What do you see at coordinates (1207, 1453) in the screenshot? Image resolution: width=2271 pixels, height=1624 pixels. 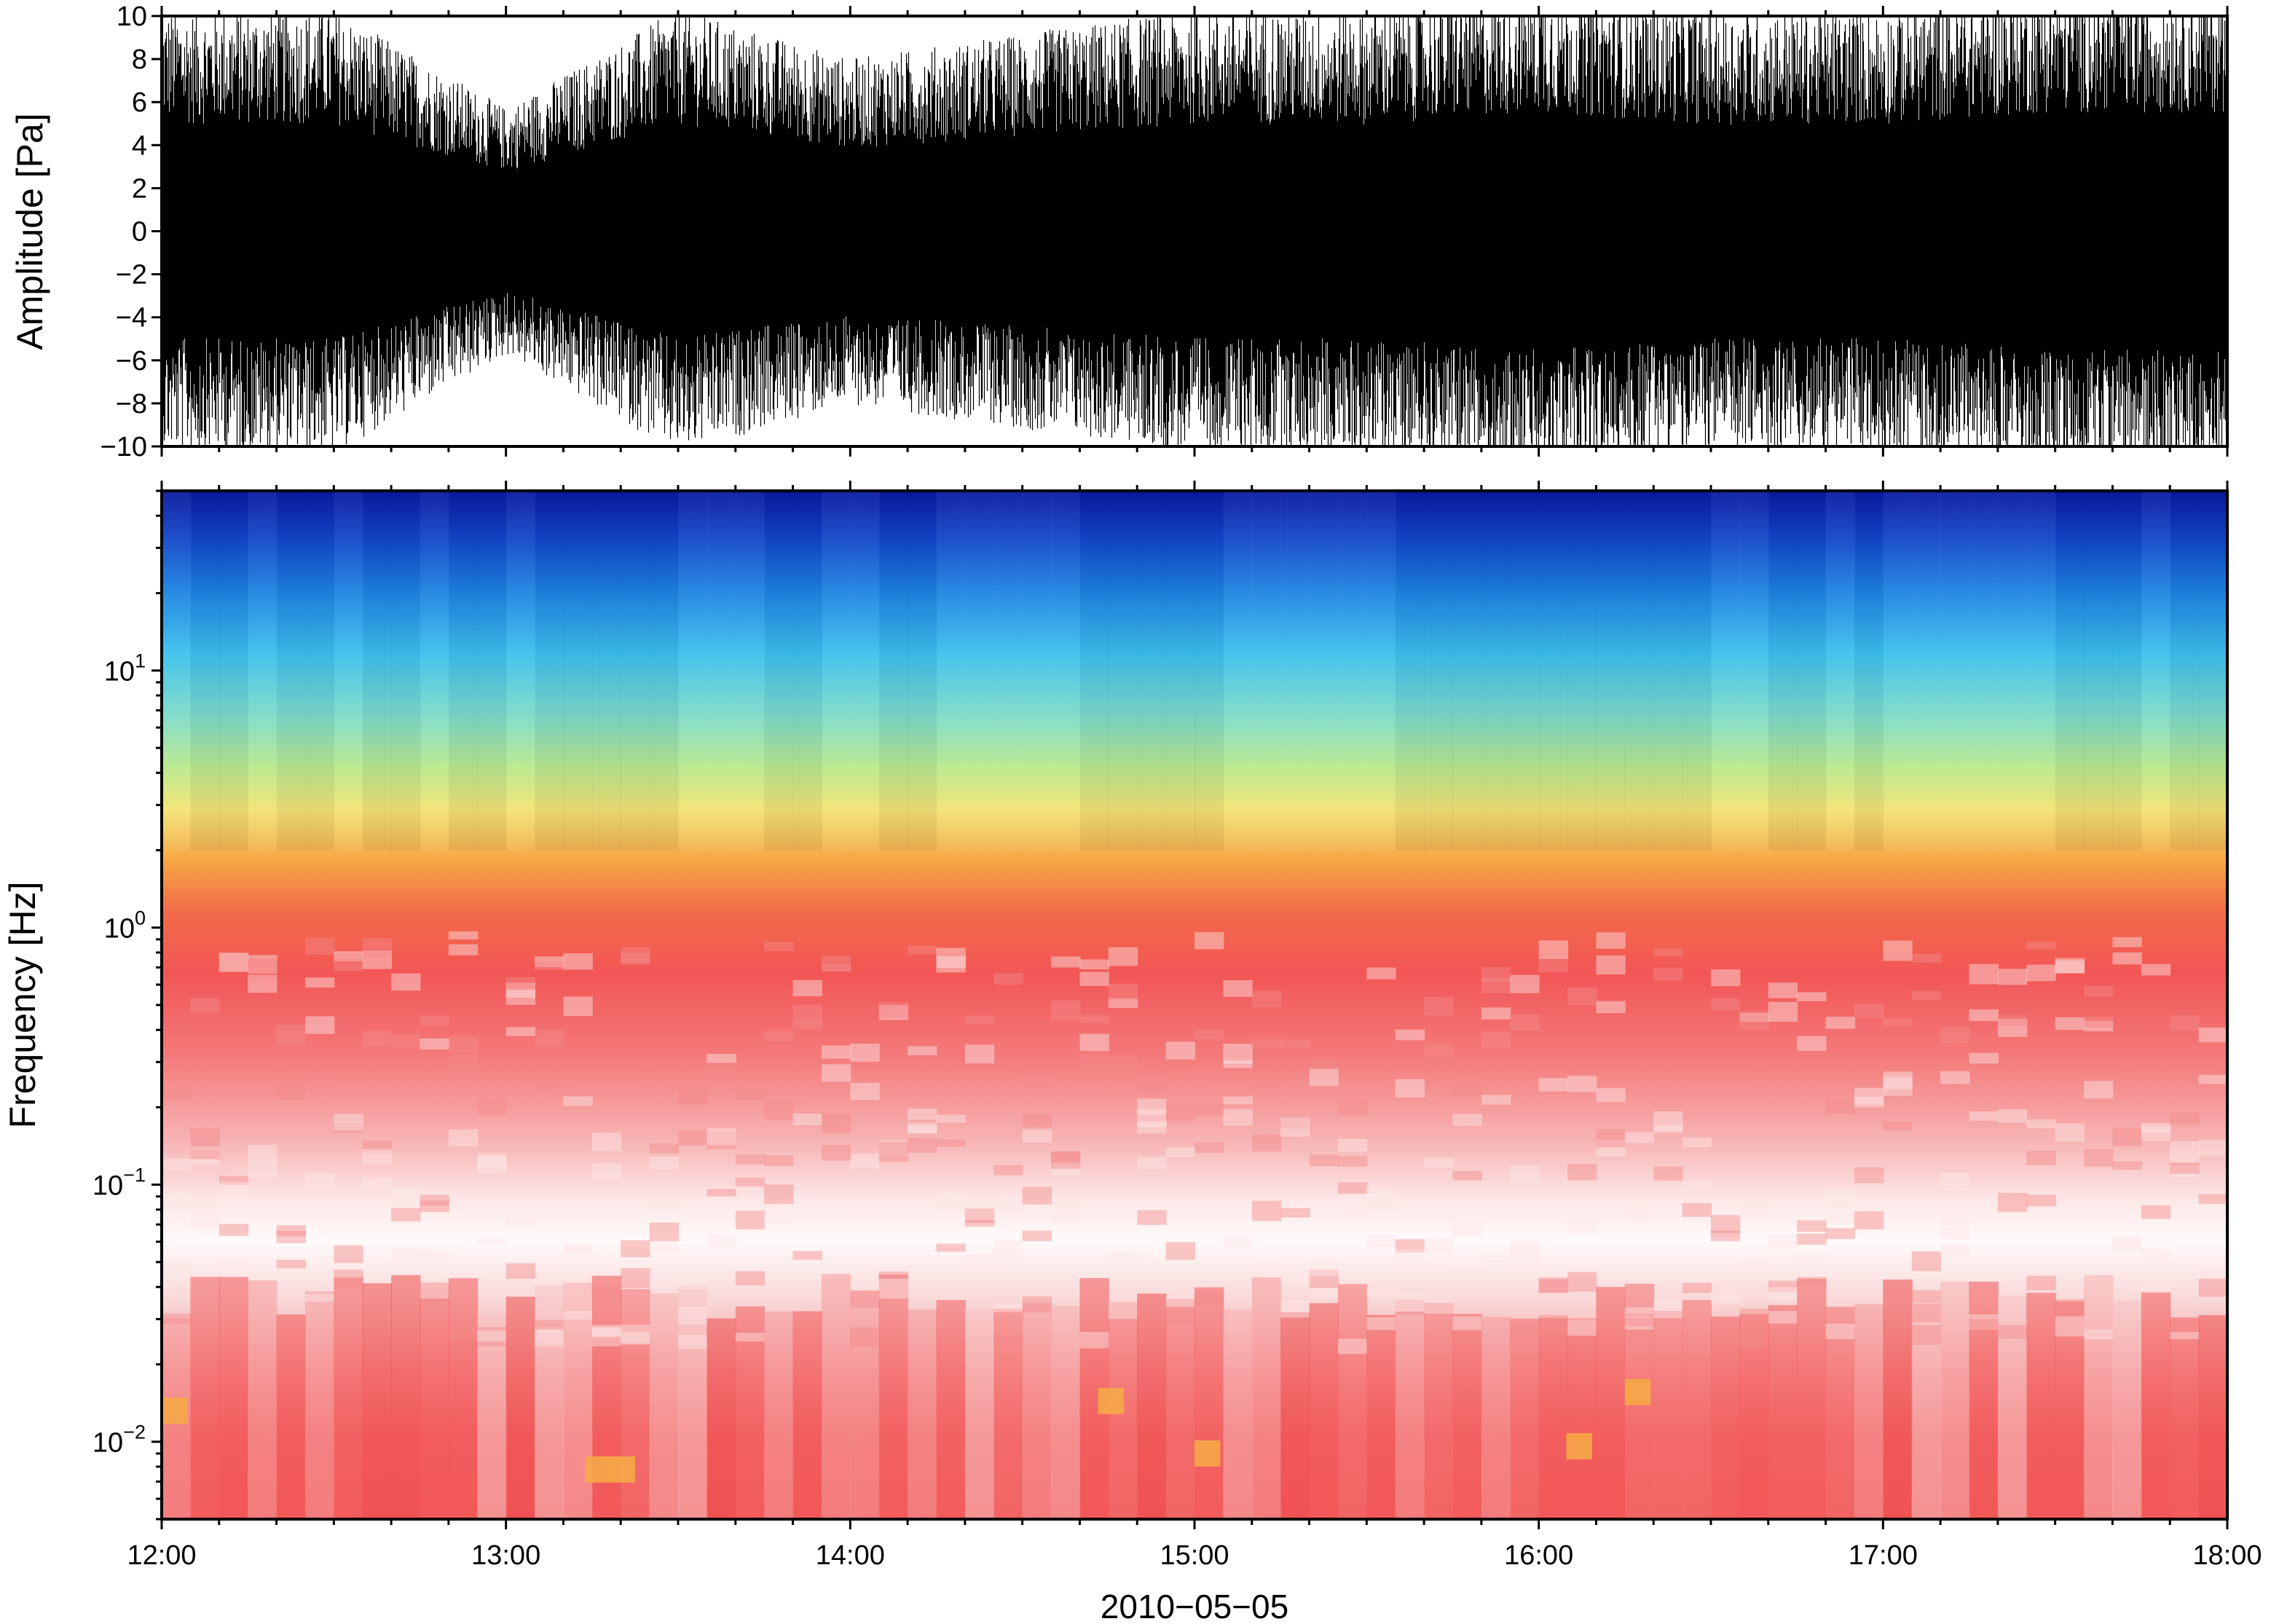 I see `spectrogram-hotspot` at bounding box center [1207, 1453].